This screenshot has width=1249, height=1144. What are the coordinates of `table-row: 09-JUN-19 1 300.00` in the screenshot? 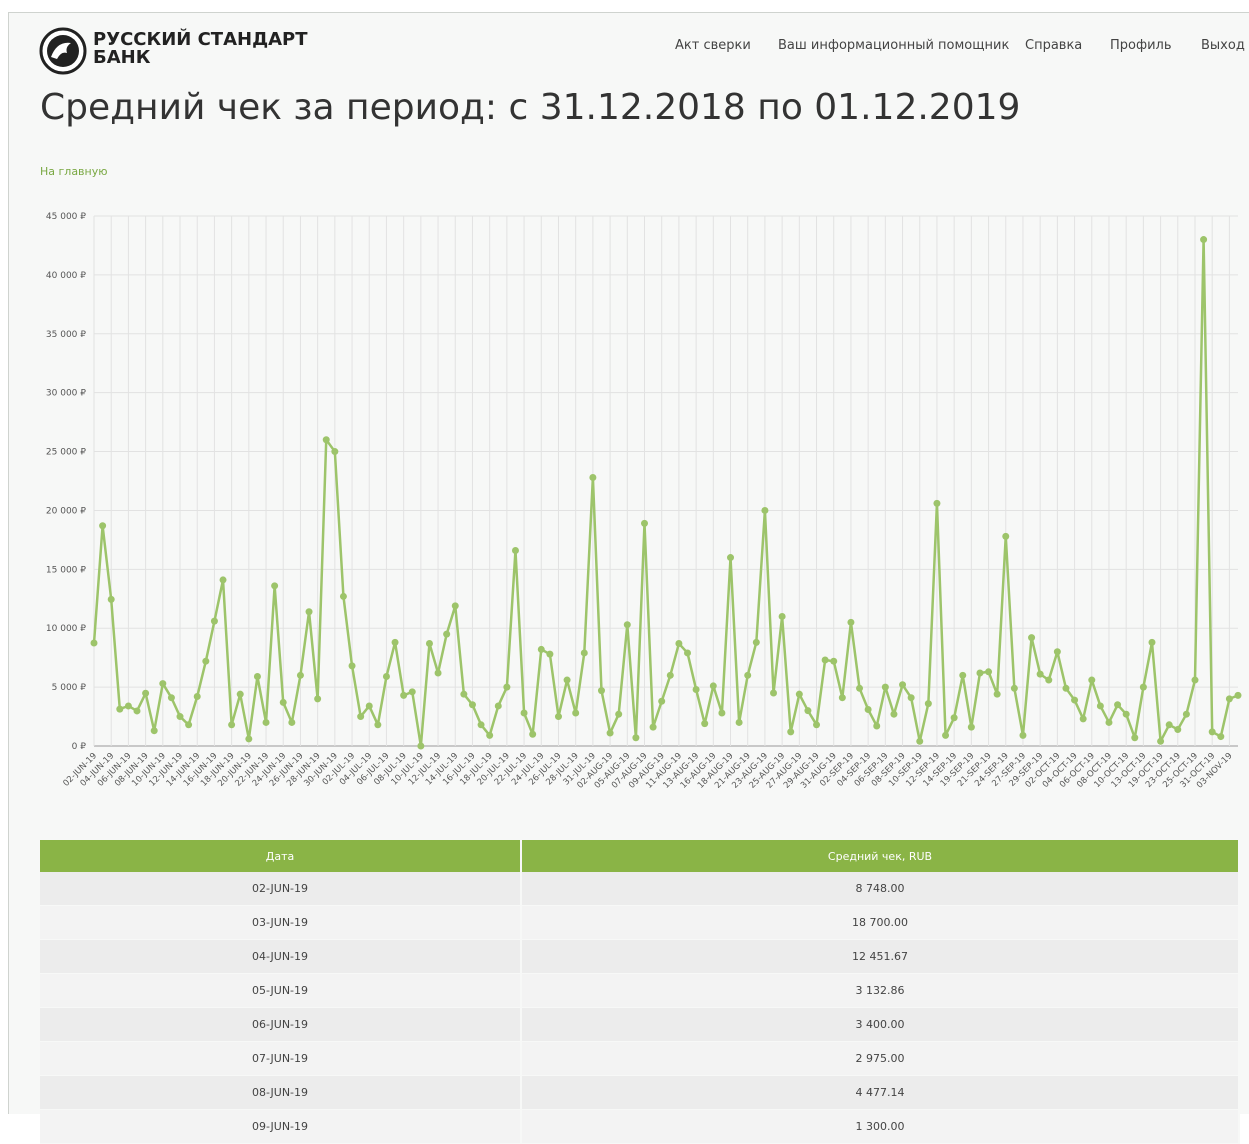 It's located at (640, 1126).